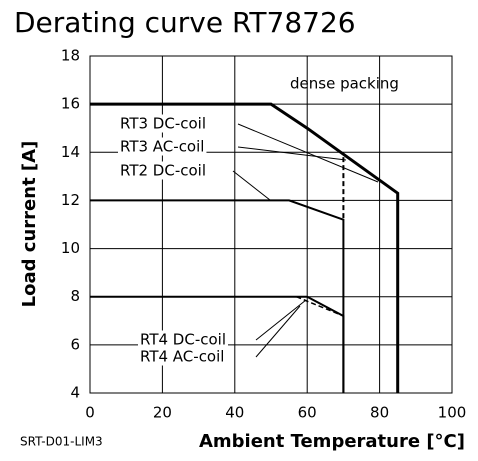 This screenshot has width=478, height=461. Describe the element at coordinates (70, 104) in the screenshot. I see `y-tick-label: 16` at that location.